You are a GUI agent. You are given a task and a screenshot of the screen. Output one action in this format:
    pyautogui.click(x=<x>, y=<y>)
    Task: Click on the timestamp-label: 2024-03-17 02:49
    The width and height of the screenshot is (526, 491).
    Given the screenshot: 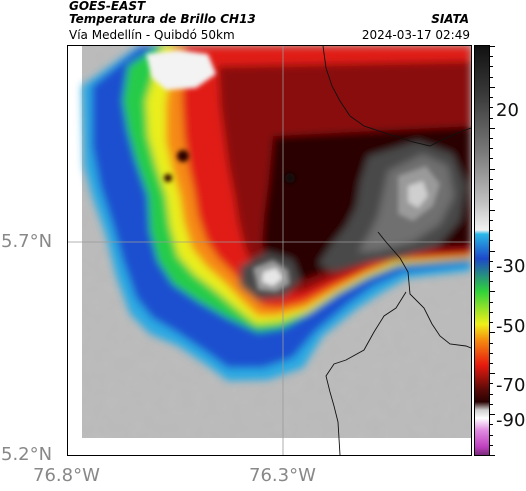 What is the action you would take?
    pyautogui.click(x=415, y=35)
    